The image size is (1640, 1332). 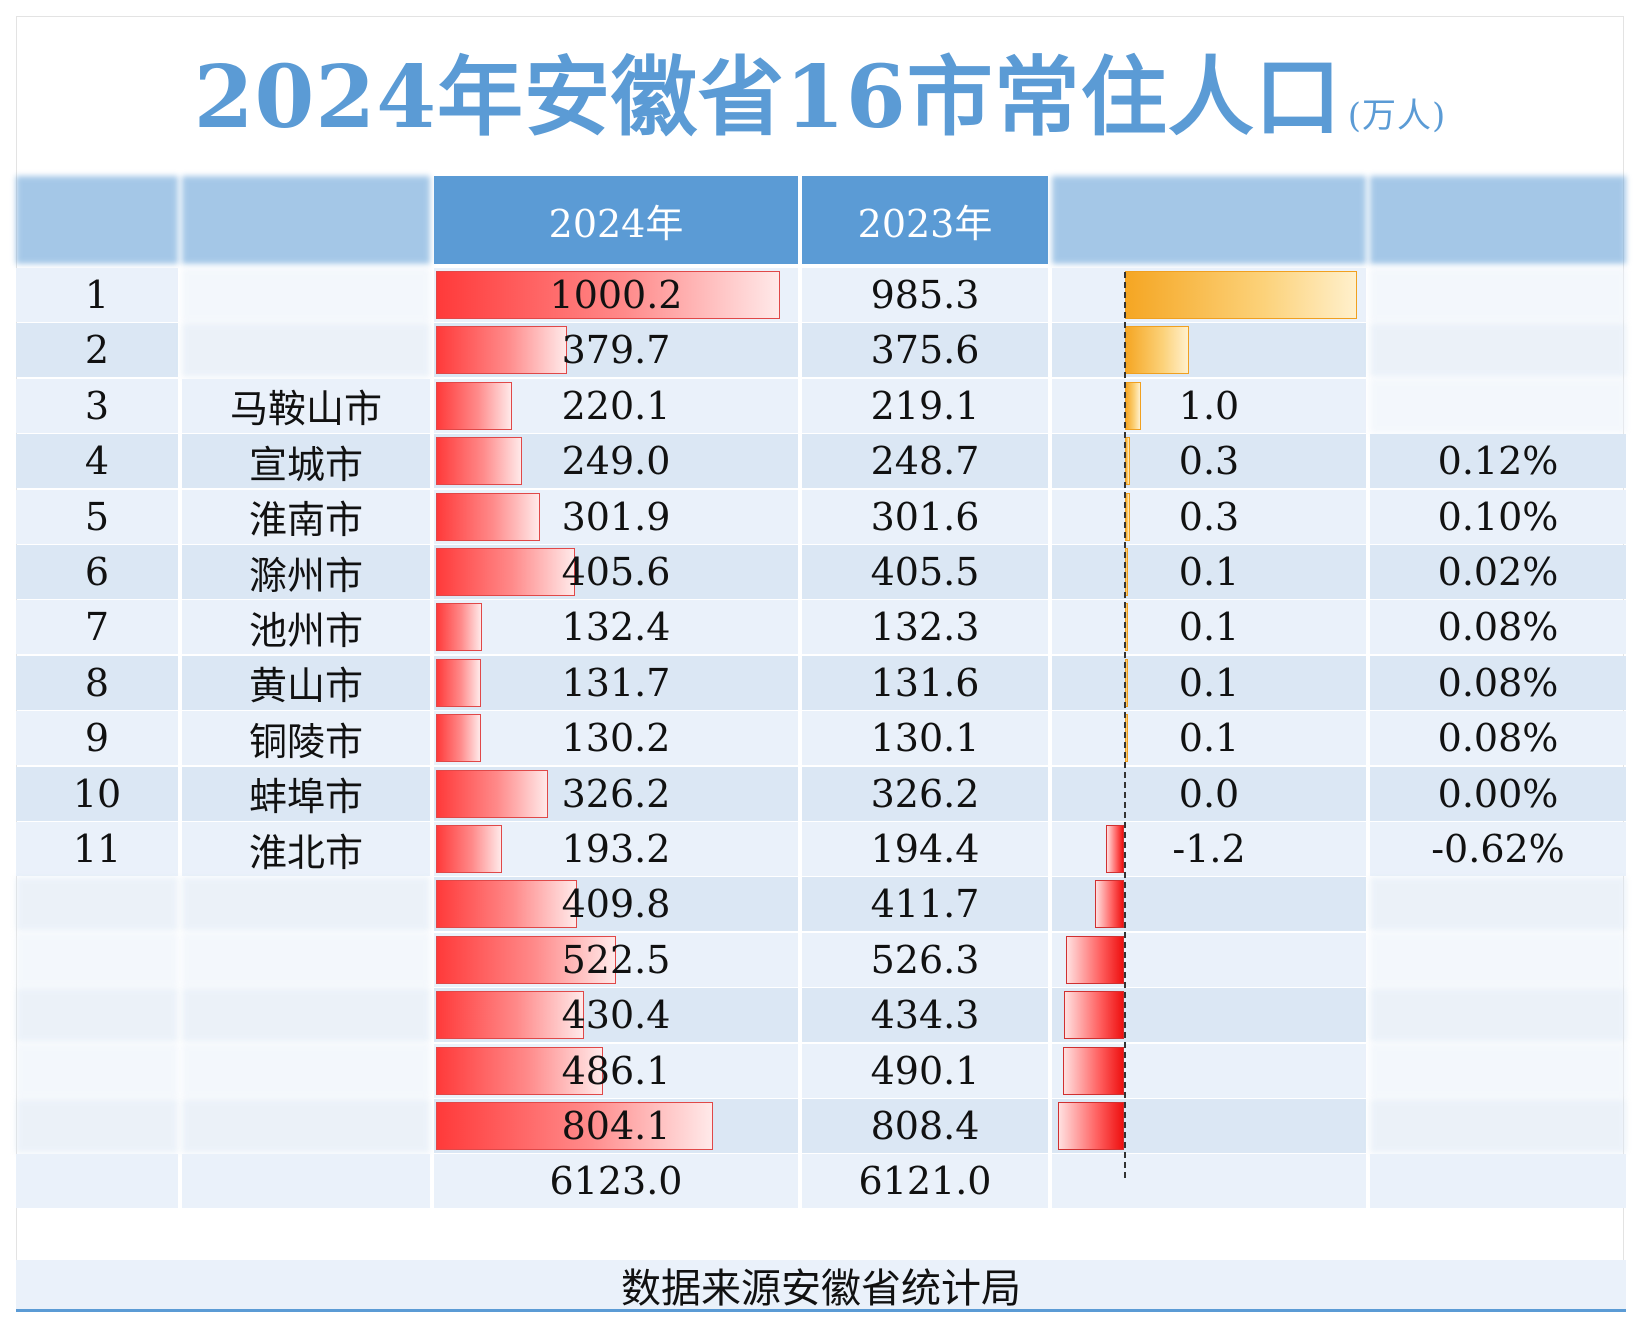 What do you see at coordinates (925, 295) in the screenshot?
I see `pop2023-cell: 985.3` at bounding box center [925, 295].